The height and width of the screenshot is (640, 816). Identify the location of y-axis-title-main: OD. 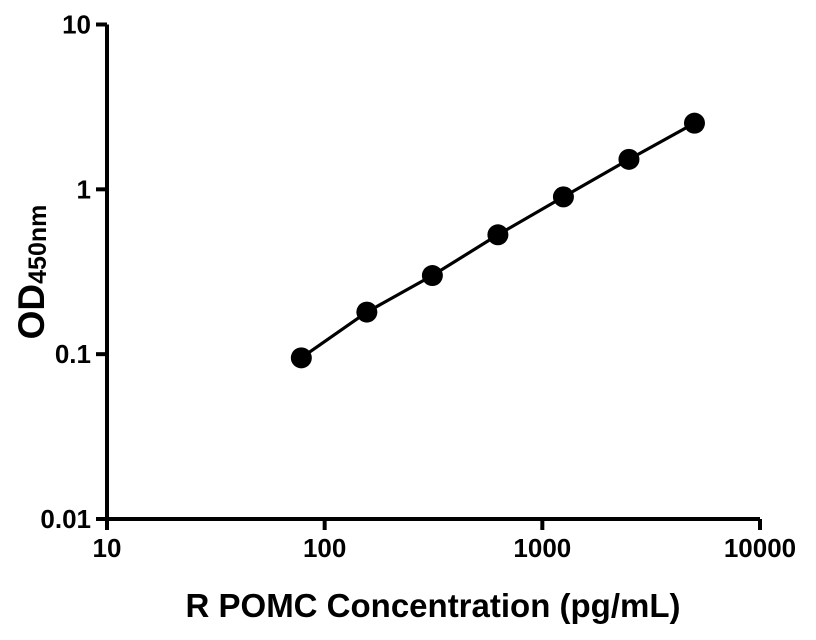
(31, 312).